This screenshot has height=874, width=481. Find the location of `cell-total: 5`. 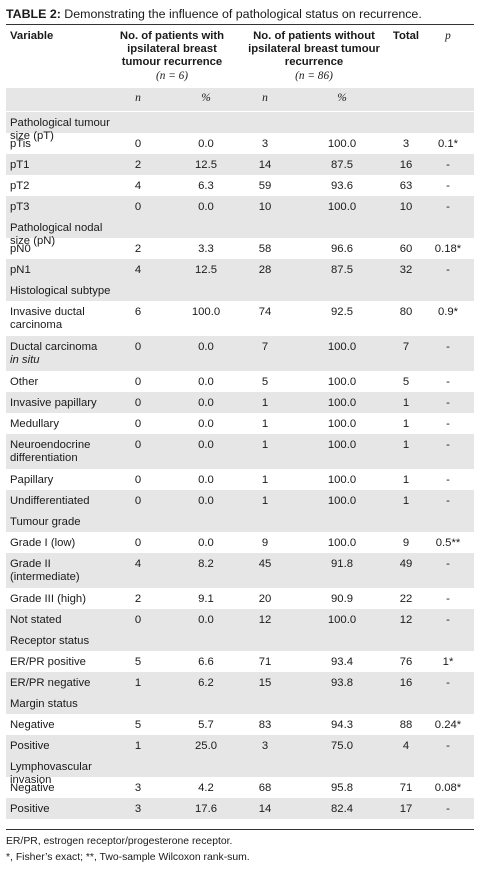

cell-total: 5 is located at coordinates (406, 382).